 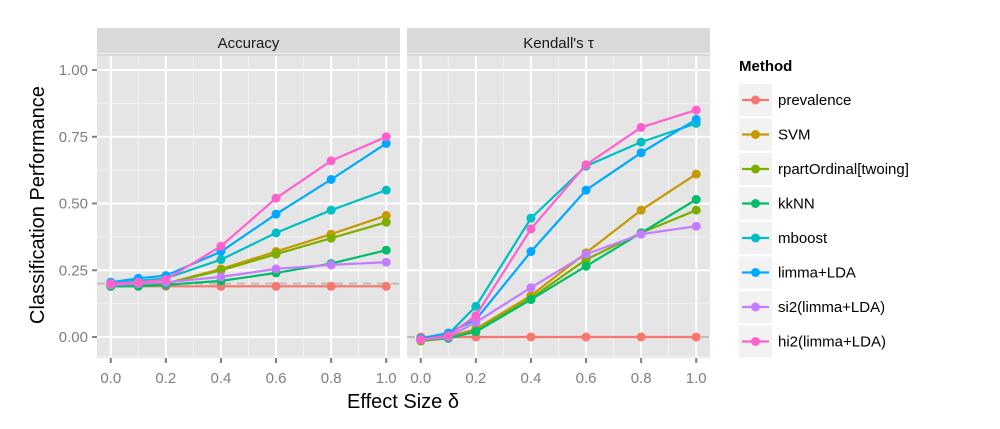 I want to click on legend-title: Method, so click(x=765, y=66).